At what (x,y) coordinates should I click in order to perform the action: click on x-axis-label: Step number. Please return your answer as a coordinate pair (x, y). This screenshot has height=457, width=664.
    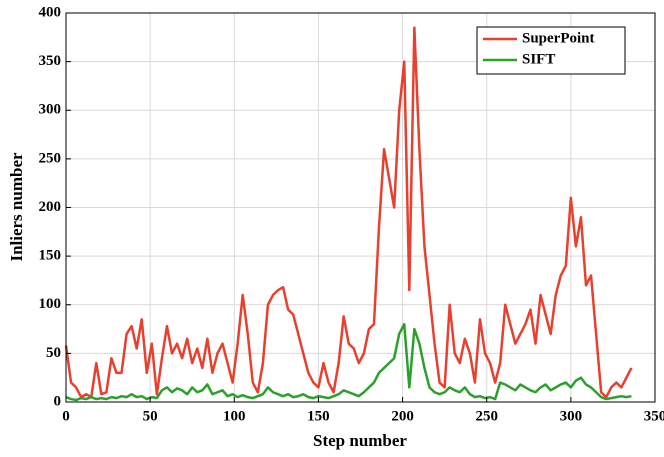
    Looking at the image, I should click on (360, 440).